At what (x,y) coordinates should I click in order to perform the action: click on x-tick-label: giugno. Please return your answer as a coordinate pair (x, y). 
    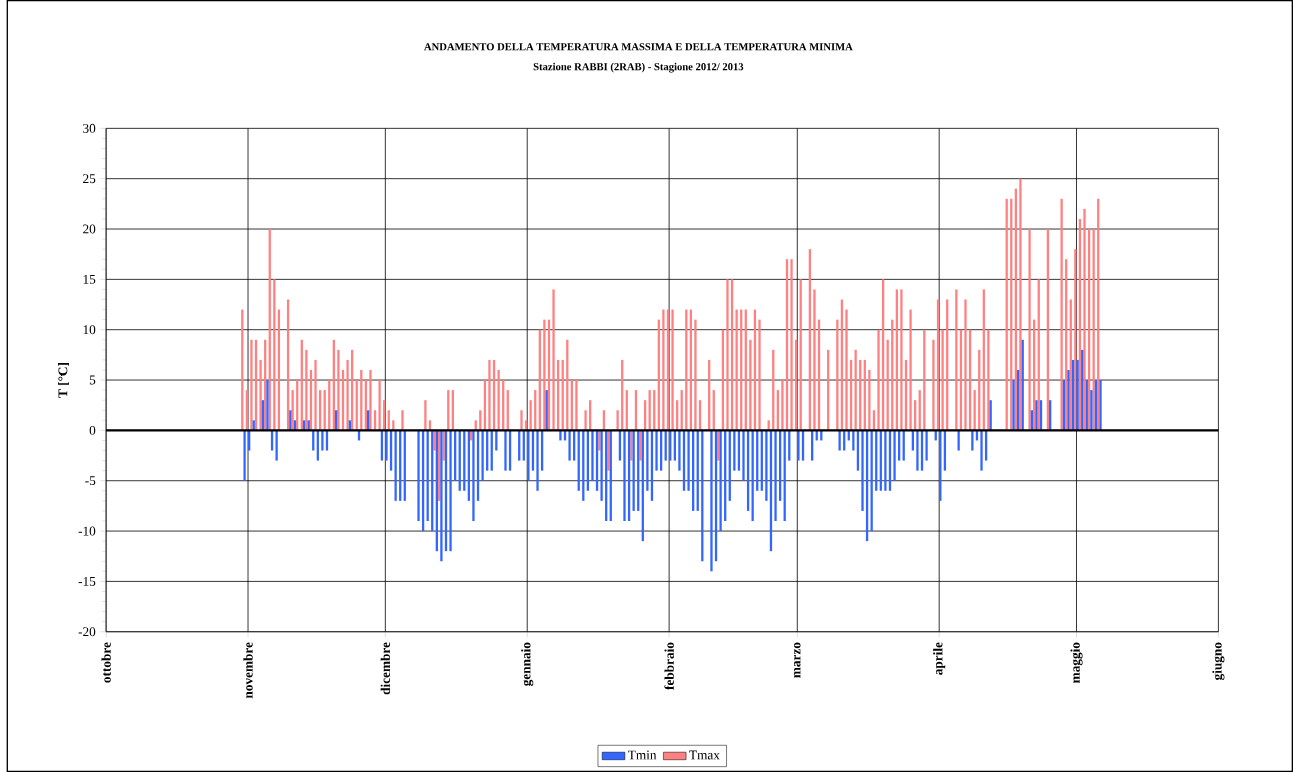
    Looking at the image, I should click on (1218, 661).